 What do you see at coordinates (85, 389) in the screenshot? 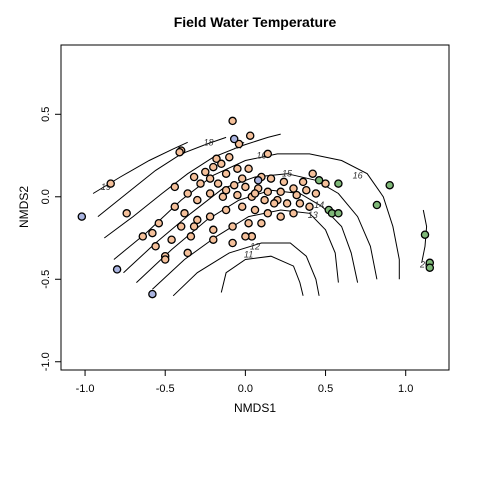
I see `x-tick-label: -1.0` at bounding box center [85, 389].